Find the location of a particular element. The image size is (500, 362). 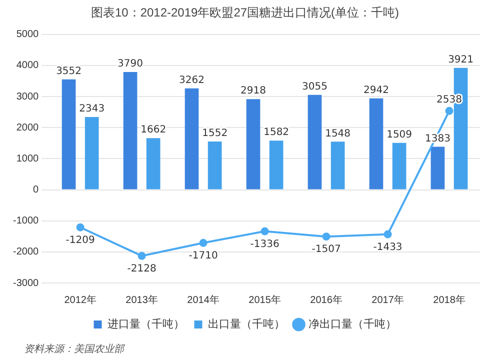

y-tick-label: -1000 is located at coordinates (26, 221).